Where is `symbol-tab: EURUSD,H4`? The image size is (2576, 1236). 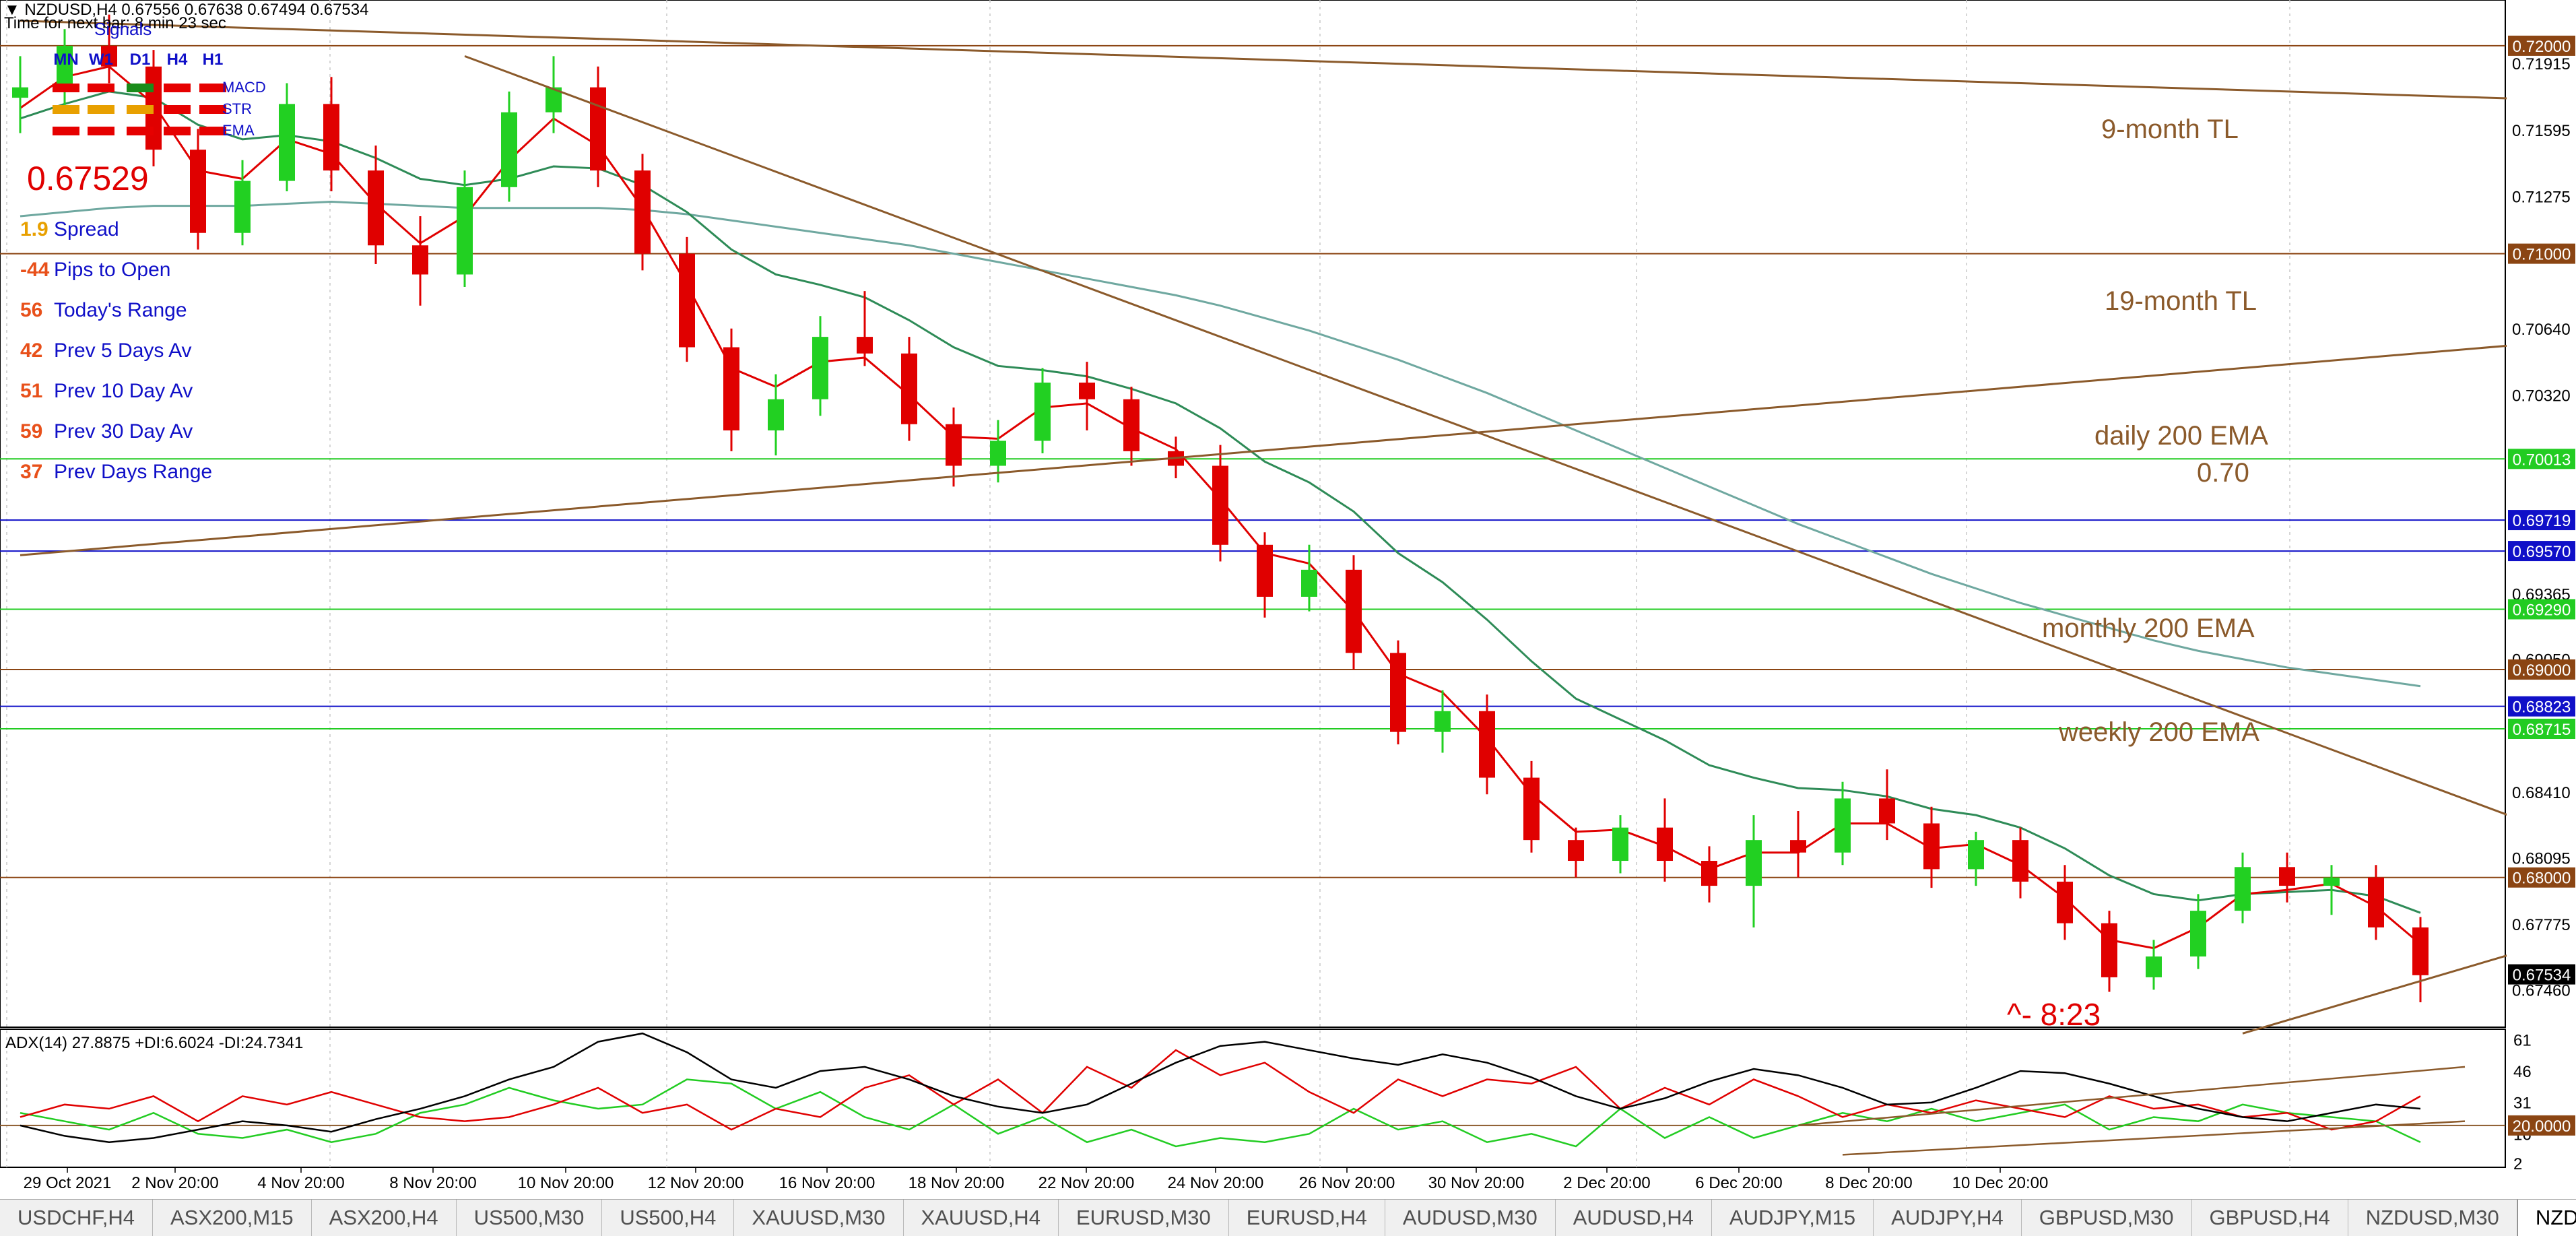 symbol-tab: EURUSD,H4 is located at coordinates (1307, 1218).